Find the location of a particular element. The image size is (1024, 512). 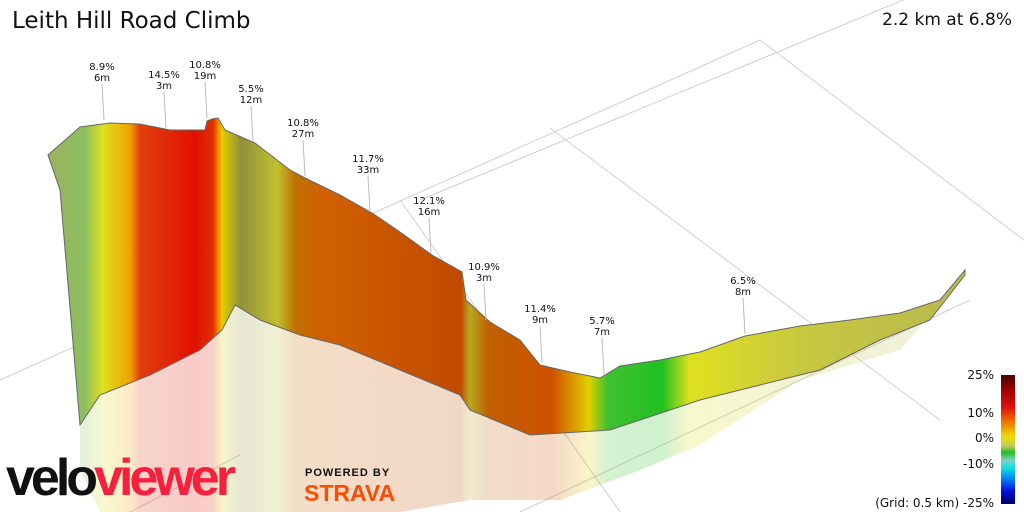

annotation-length: 33m is located at coordinates (368, 170).